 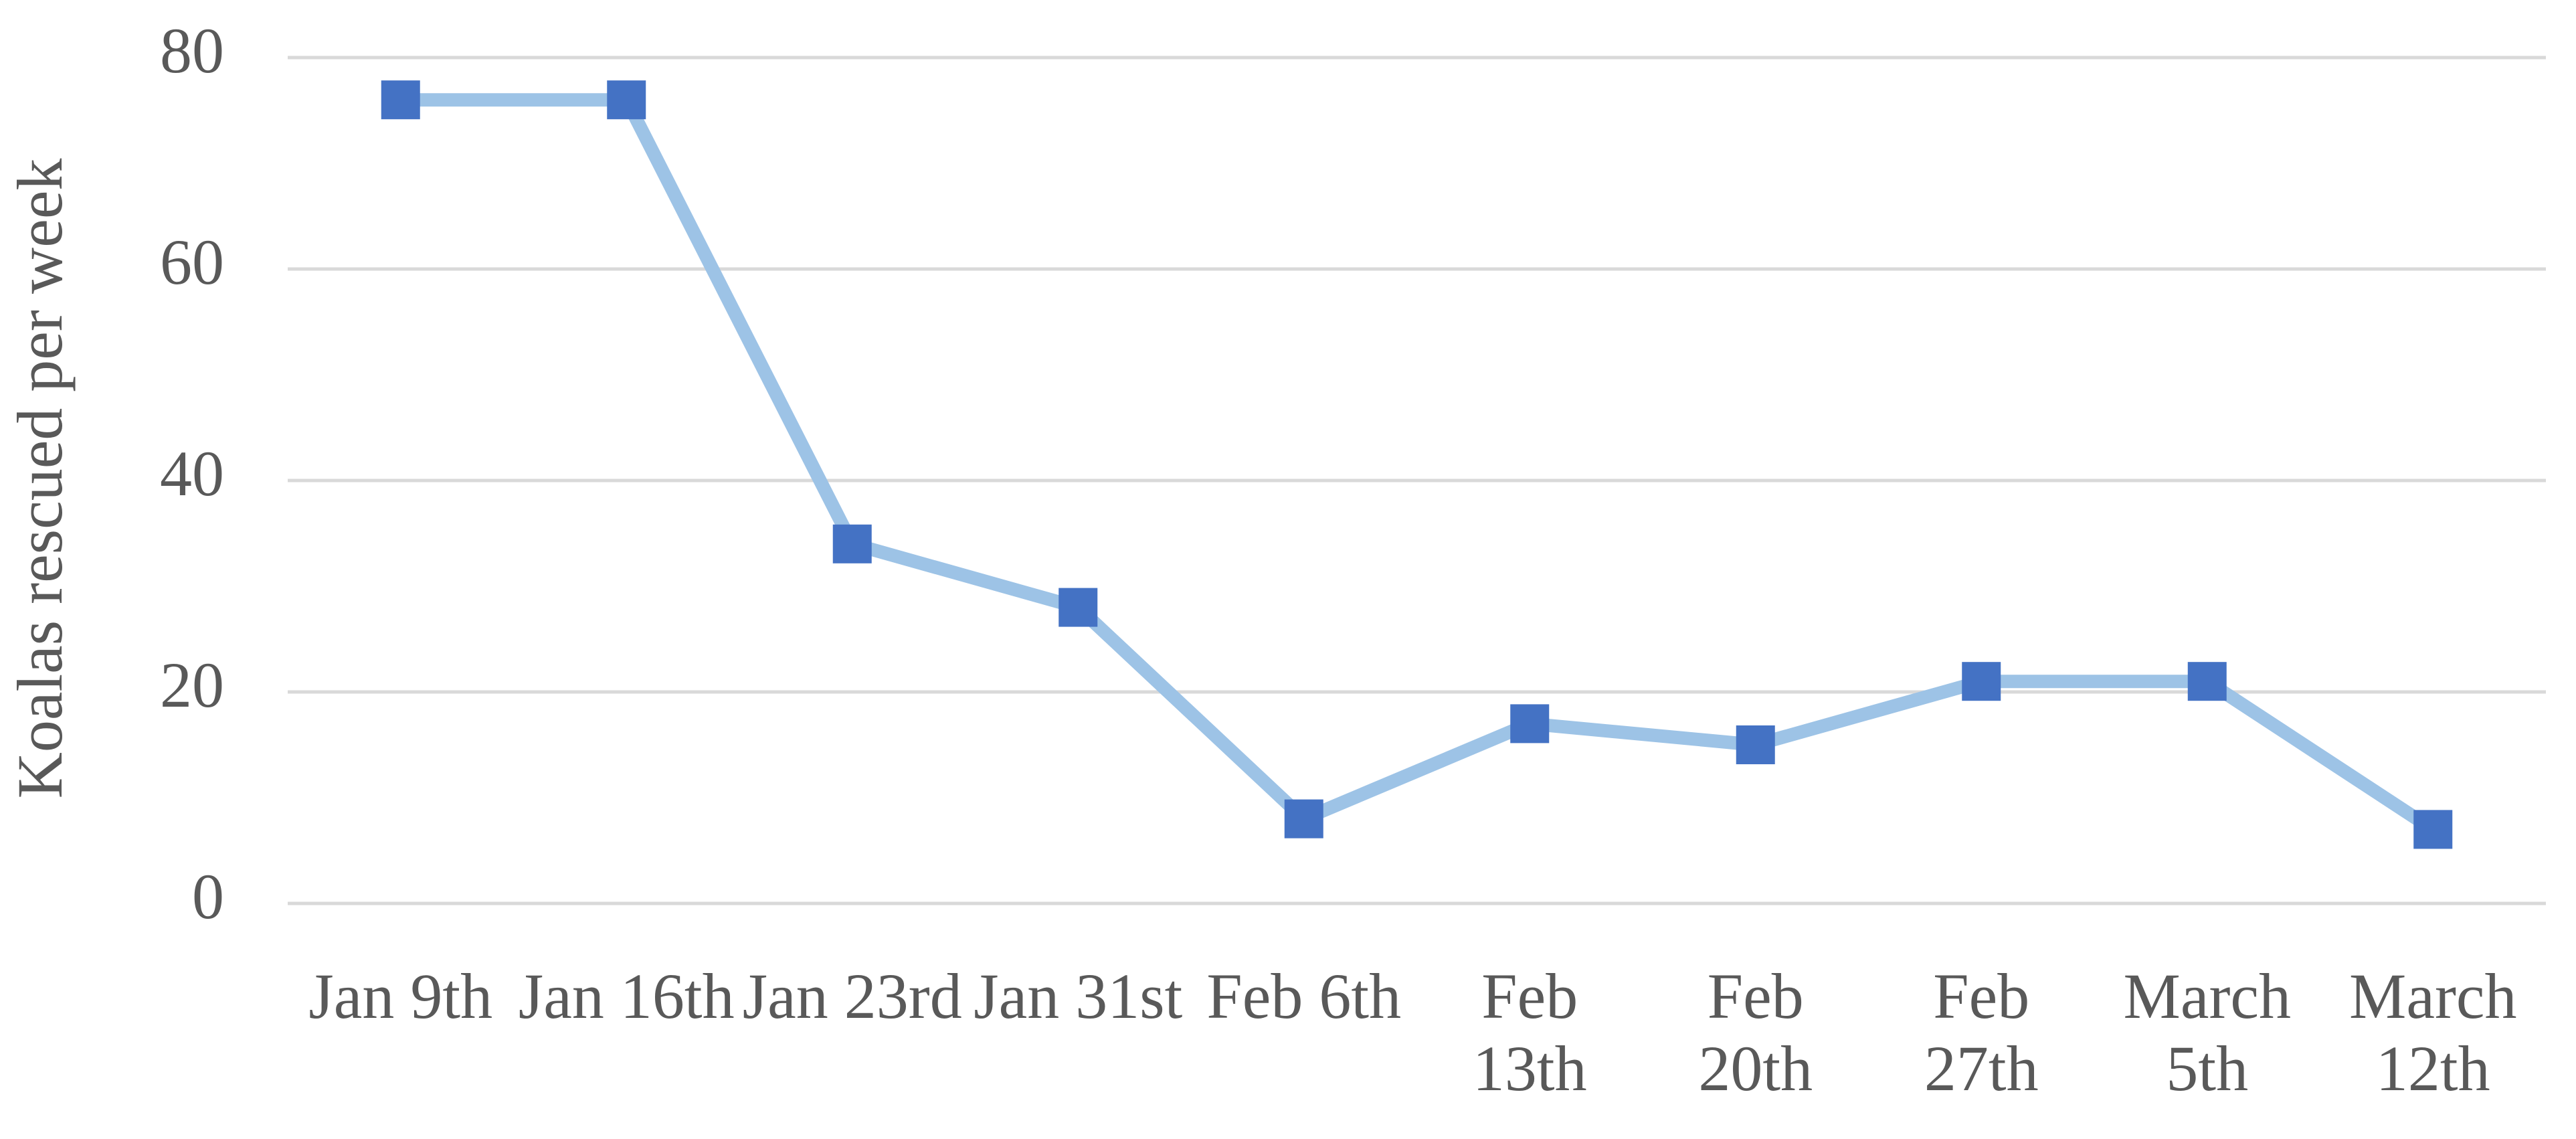 I want to click on x-tick-label: Jan 31st, so click(x=1078, y=996).